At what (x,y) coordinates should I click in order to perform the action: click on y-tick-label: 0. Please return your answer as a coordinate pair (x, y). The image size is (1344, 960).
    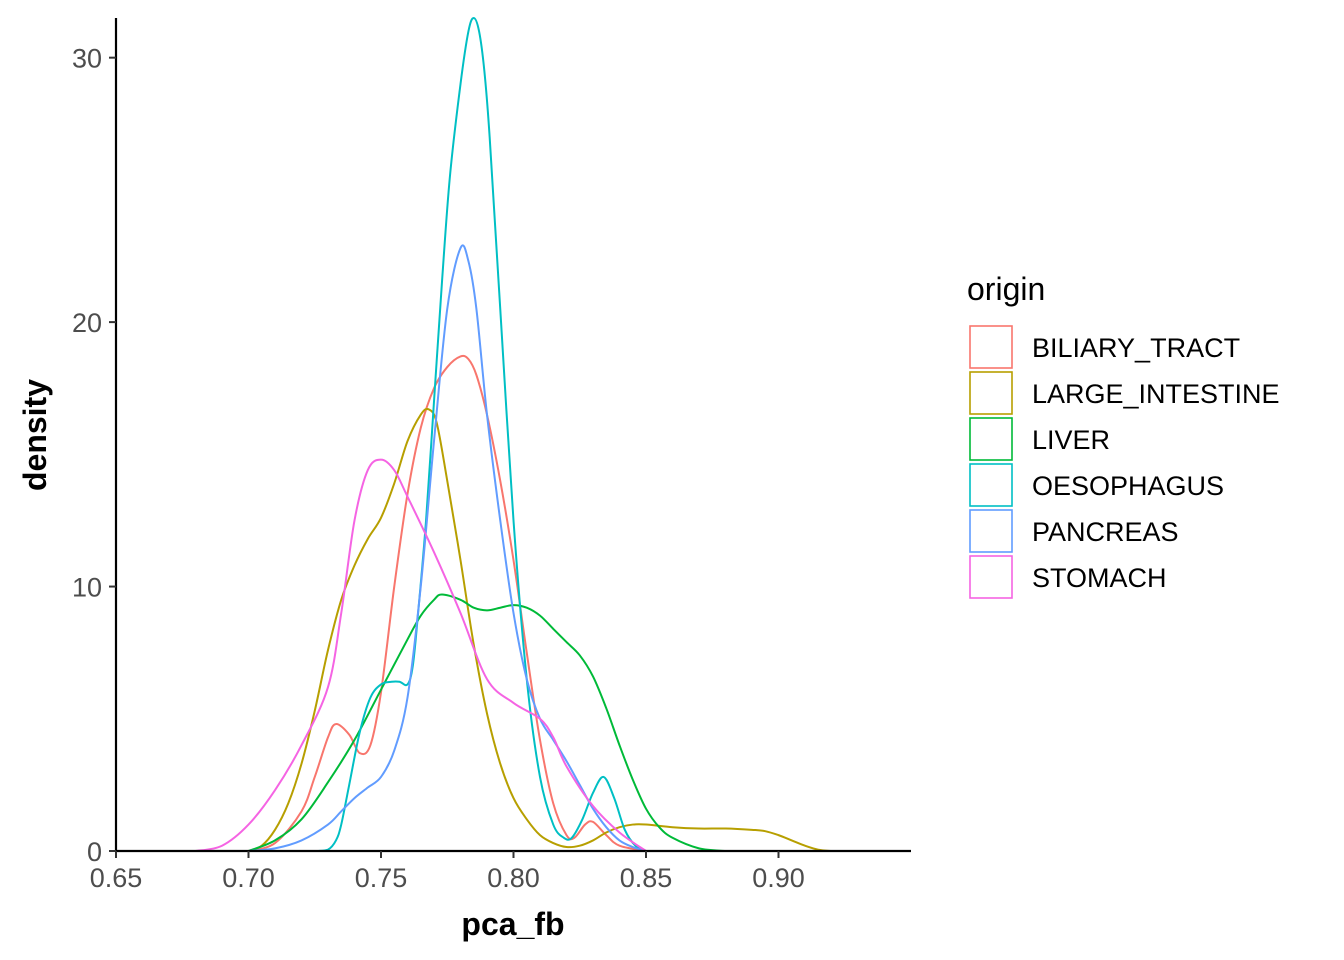
    Looking at the image, I should click on (94, 852).